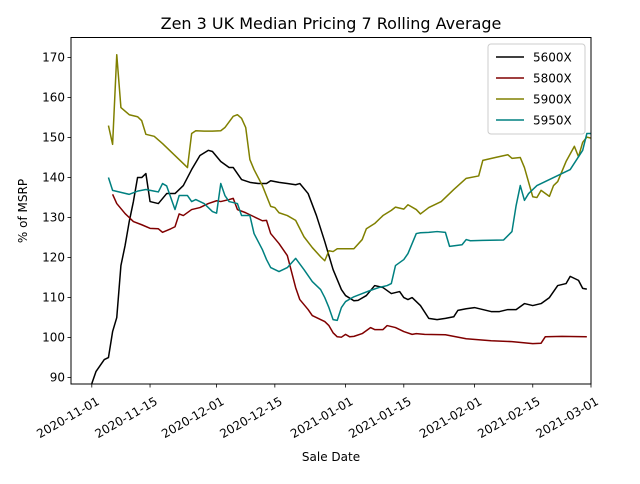  I want to click on y-tick-label: 120, so click(53, 258).